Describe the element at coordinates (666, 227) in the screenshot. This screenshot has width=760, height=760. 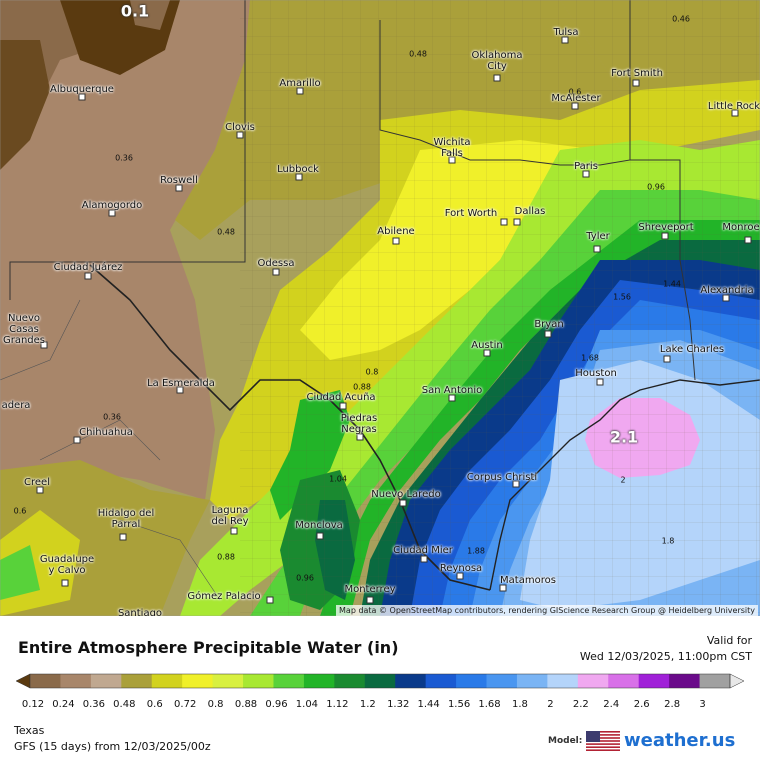
I see `city-label: Shreveport` at that location.